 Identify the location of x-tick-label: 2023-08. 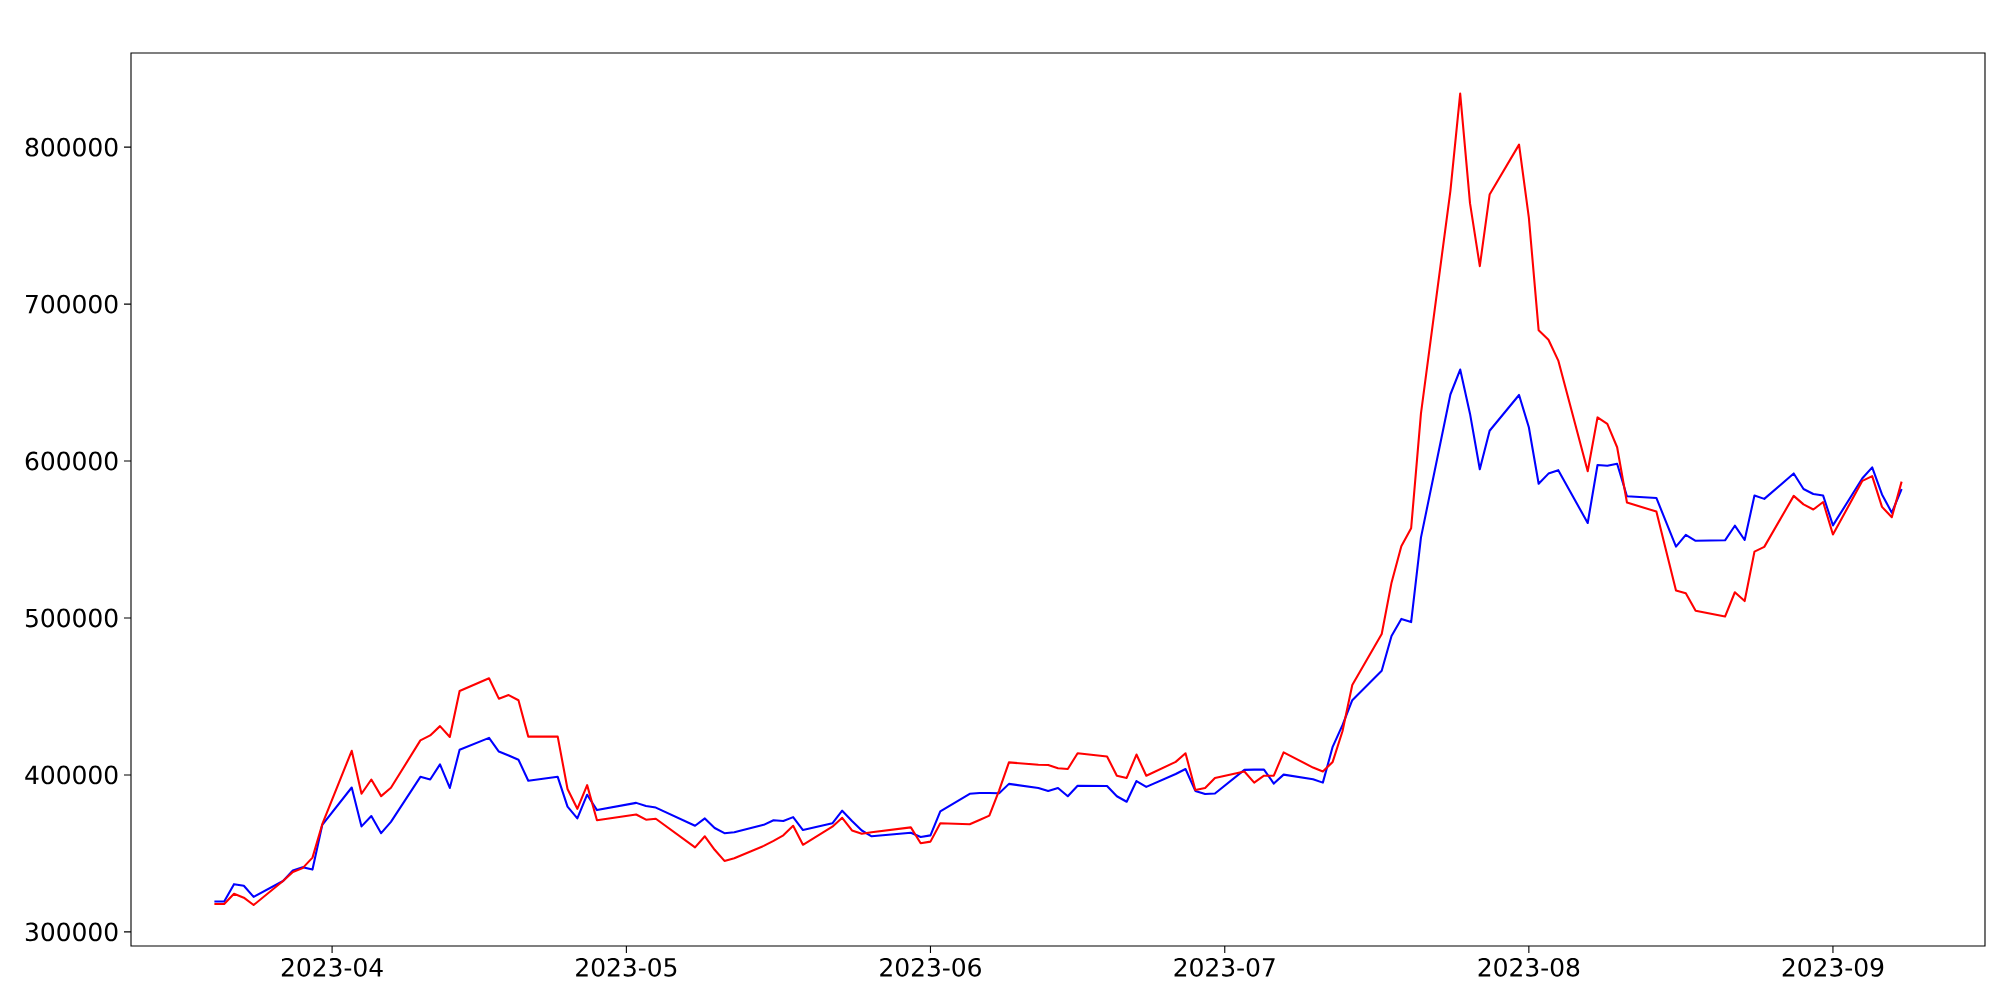
(1529, 967).